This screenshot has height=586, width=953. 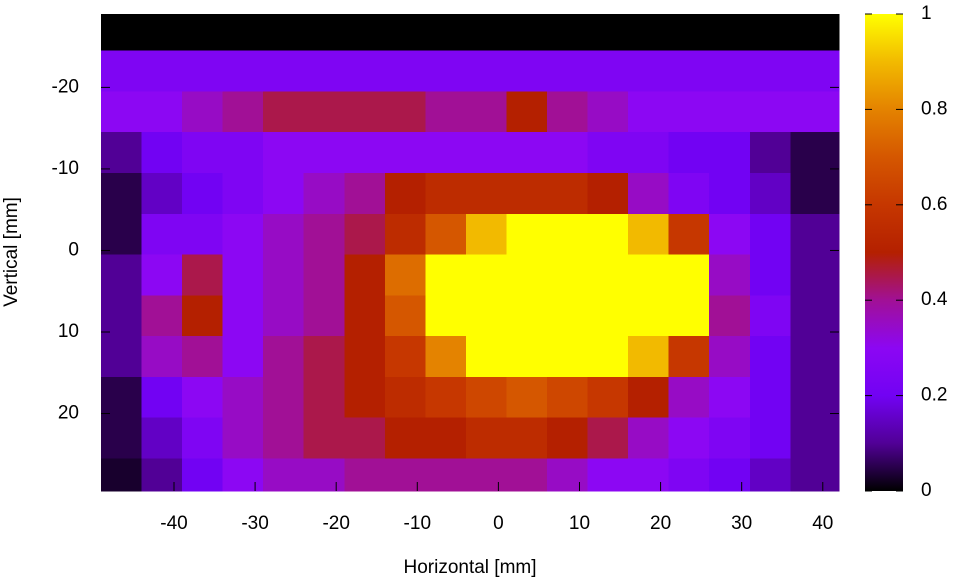 I want to click on y-tick-label: -20, so click(x=65, y=86).